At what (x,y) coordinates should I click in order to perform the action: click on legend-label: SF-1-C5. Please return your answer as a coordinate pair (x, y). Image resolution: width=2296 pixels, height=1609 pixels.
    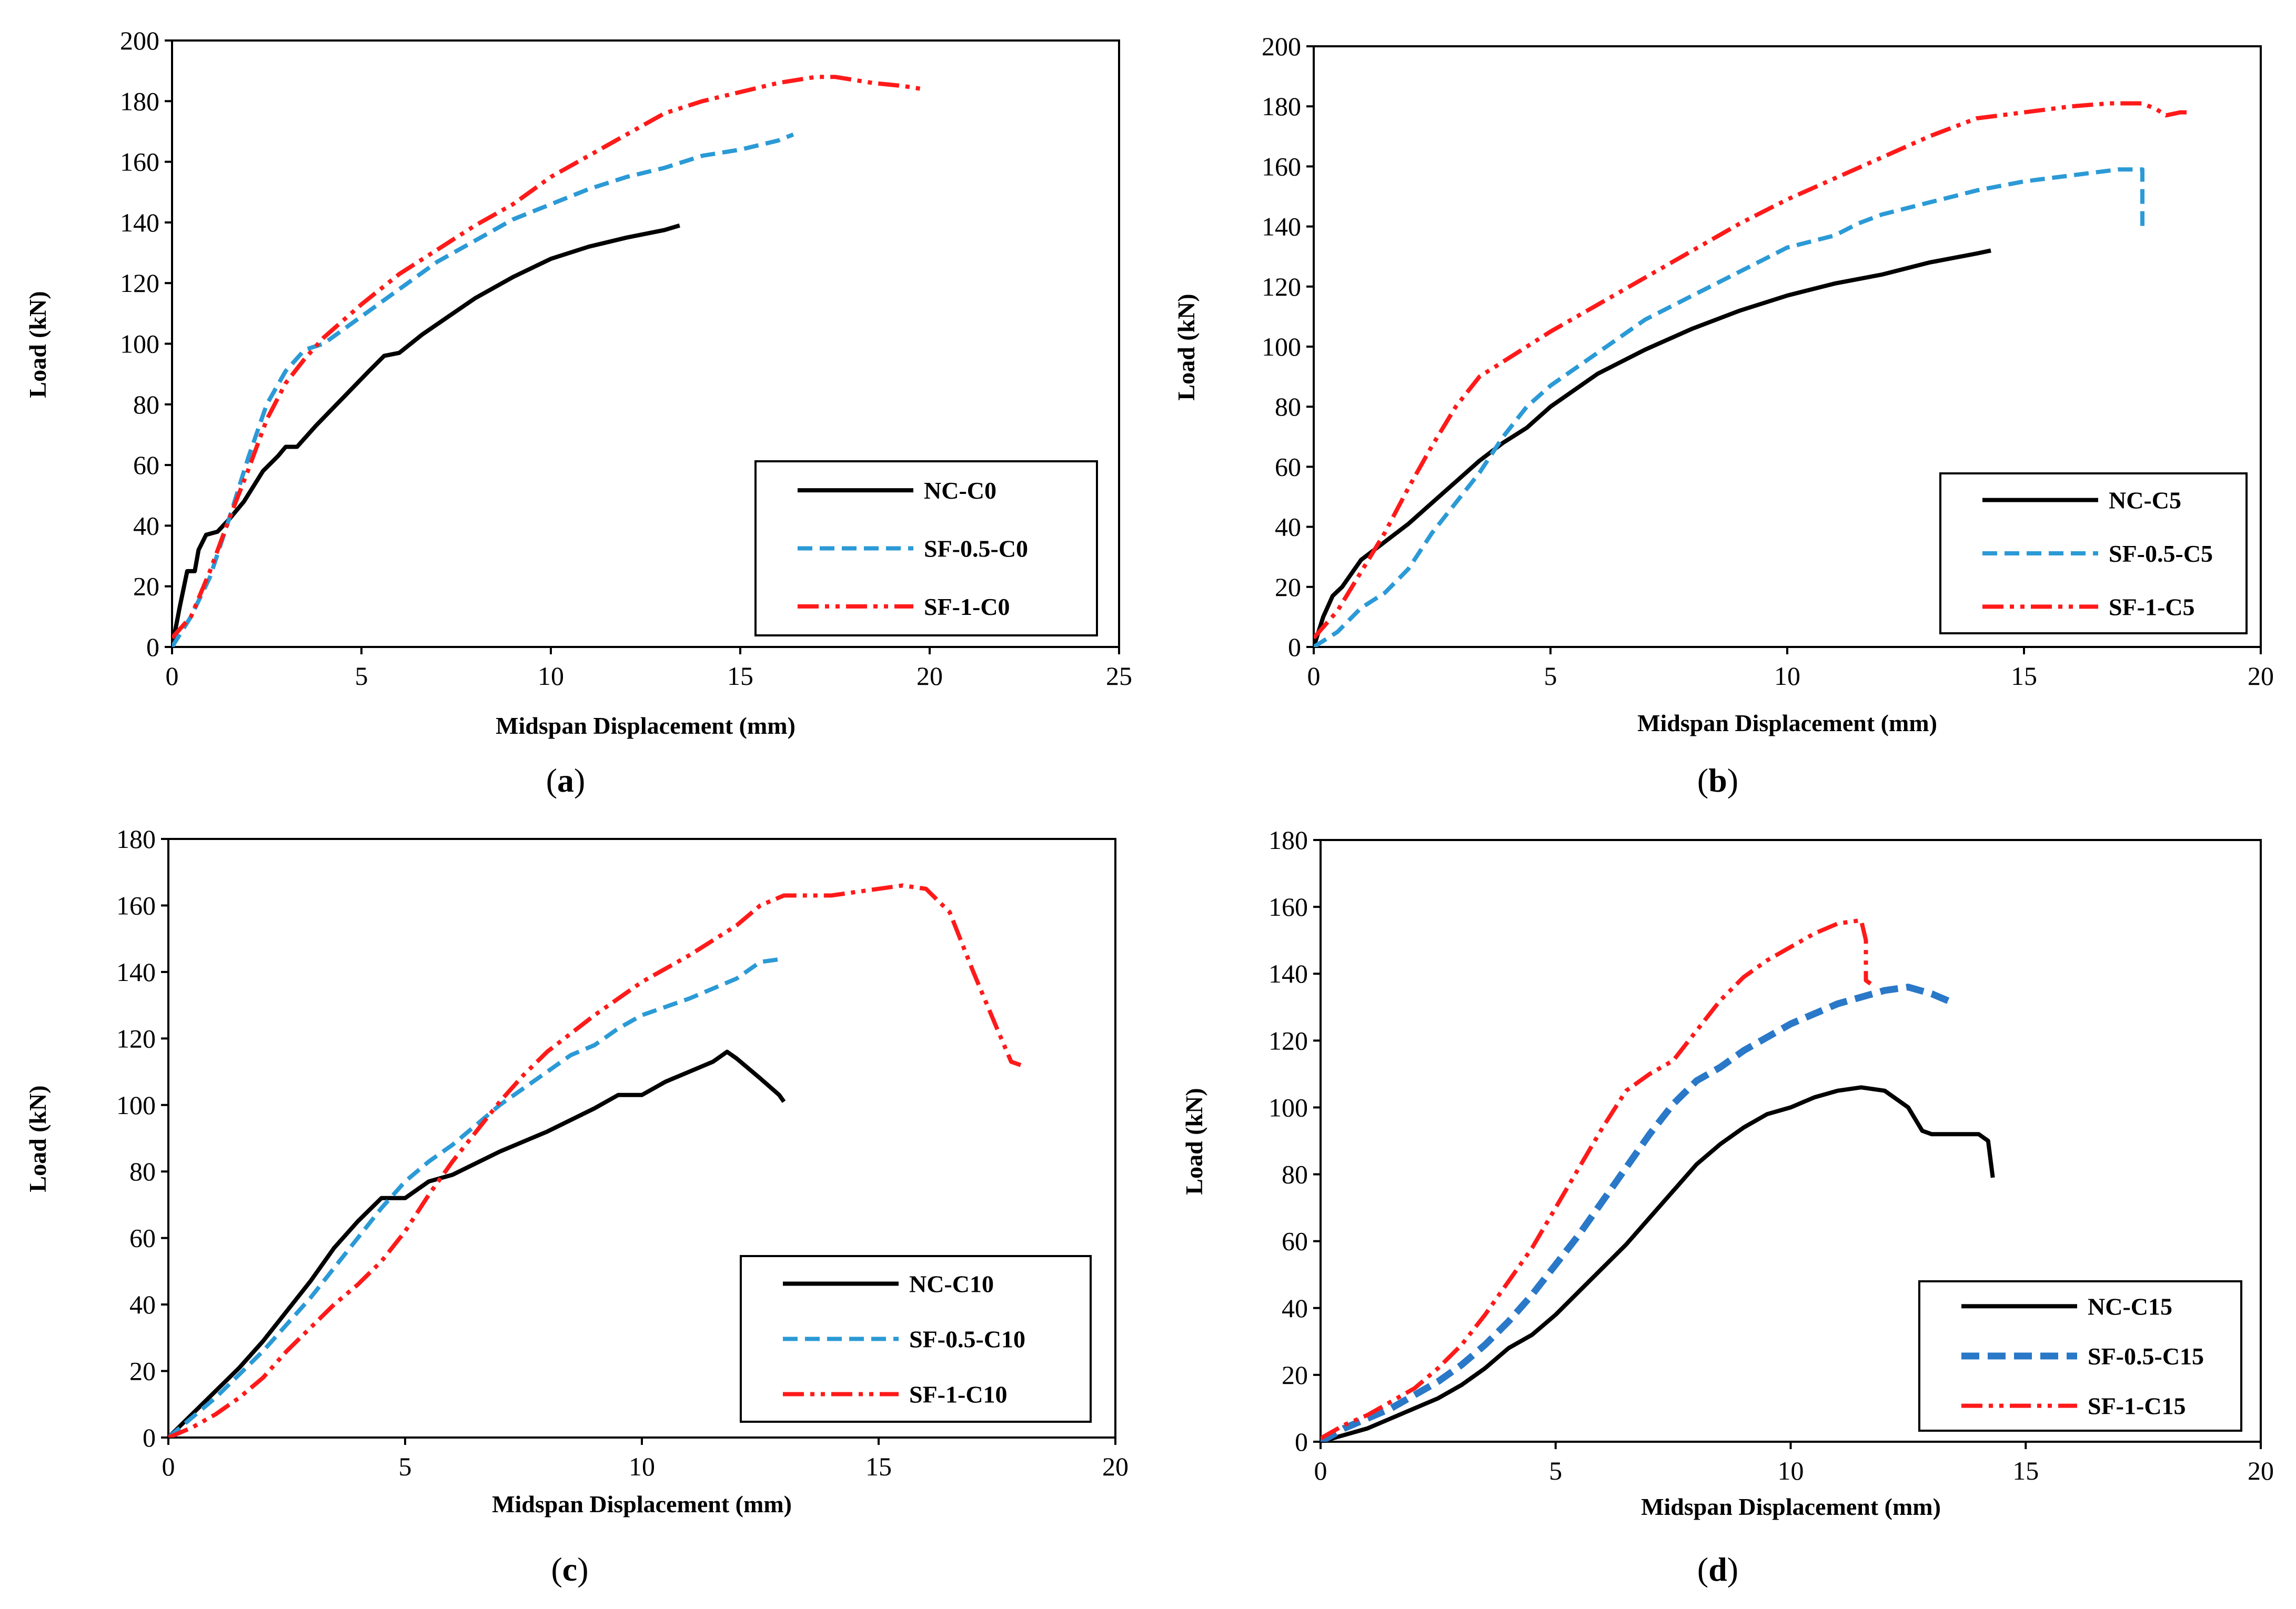
    Looking at the image, I should click on (2152, 606).